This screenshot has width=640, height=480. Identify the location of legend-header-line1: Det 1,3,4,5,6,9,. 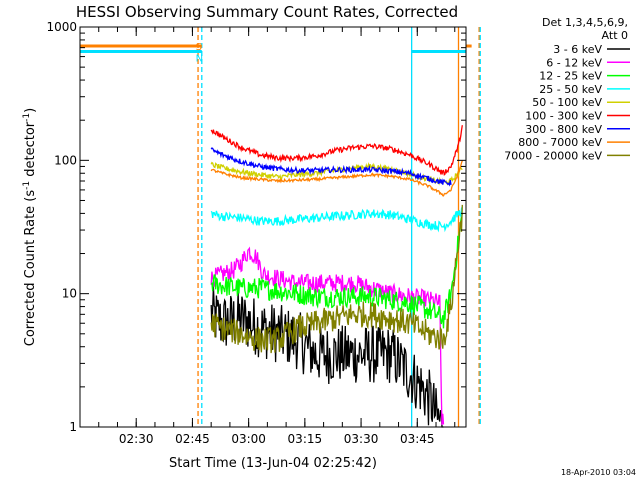
(585, 22).